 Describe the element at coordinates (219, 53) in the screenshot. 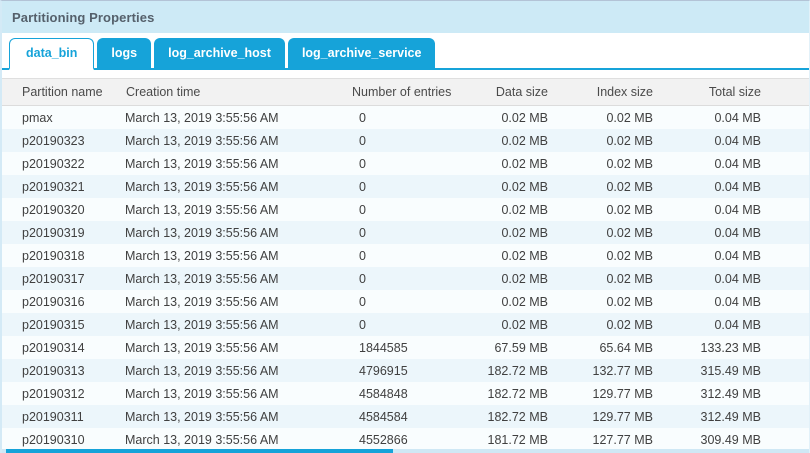

I see `tab-log_archive_host: log_archive_host` at that location.